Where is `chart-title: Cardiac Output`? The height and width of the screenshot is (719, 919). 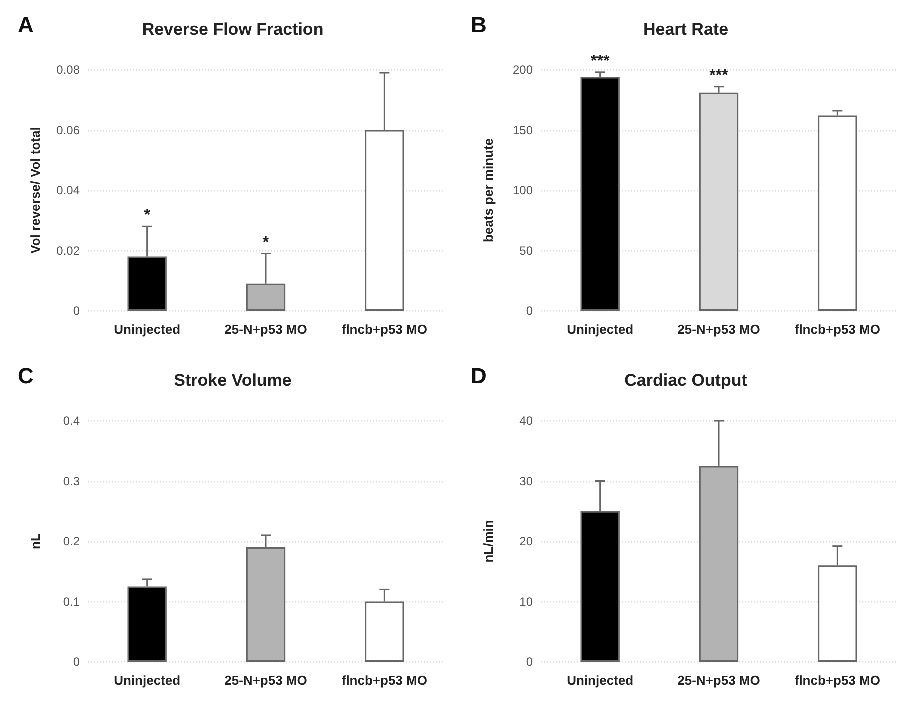 chart-title: Cardiac Output is located at coordinates (686, 380).